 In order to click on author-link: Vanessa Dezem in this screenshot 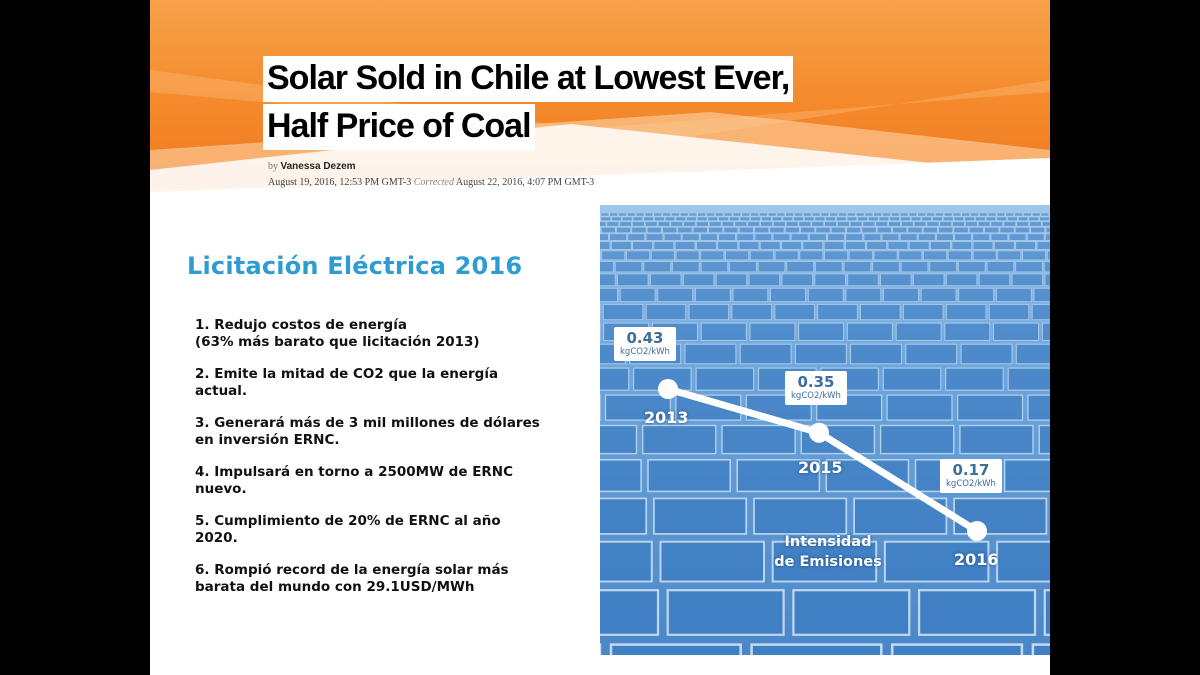, I will do `click(318, 166)`.